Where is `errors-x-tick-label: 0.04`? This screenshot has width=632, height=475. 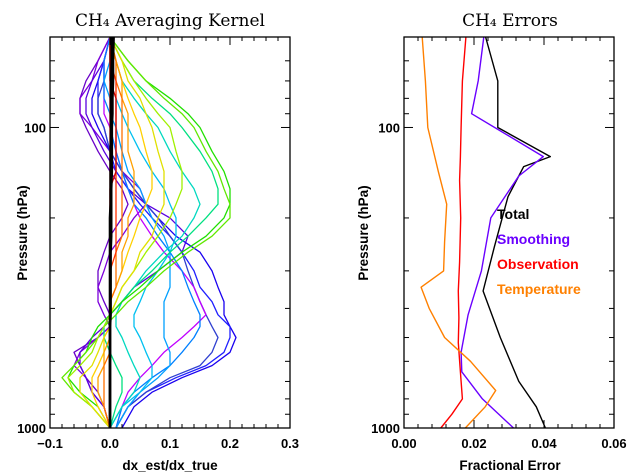
errors-x-tick-label: 0.04 is located at coordinates (544, 443).